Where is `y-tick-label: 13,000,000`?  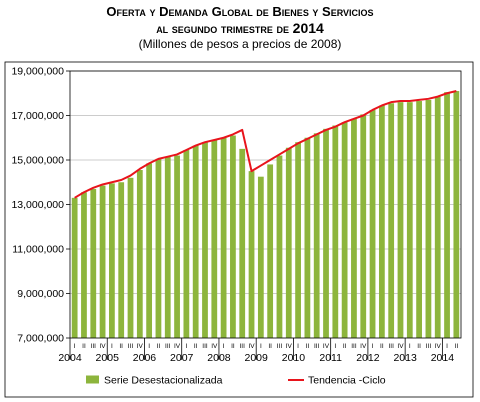 y-tick-label: 13,000,000 is located at coordinates (37, 205).